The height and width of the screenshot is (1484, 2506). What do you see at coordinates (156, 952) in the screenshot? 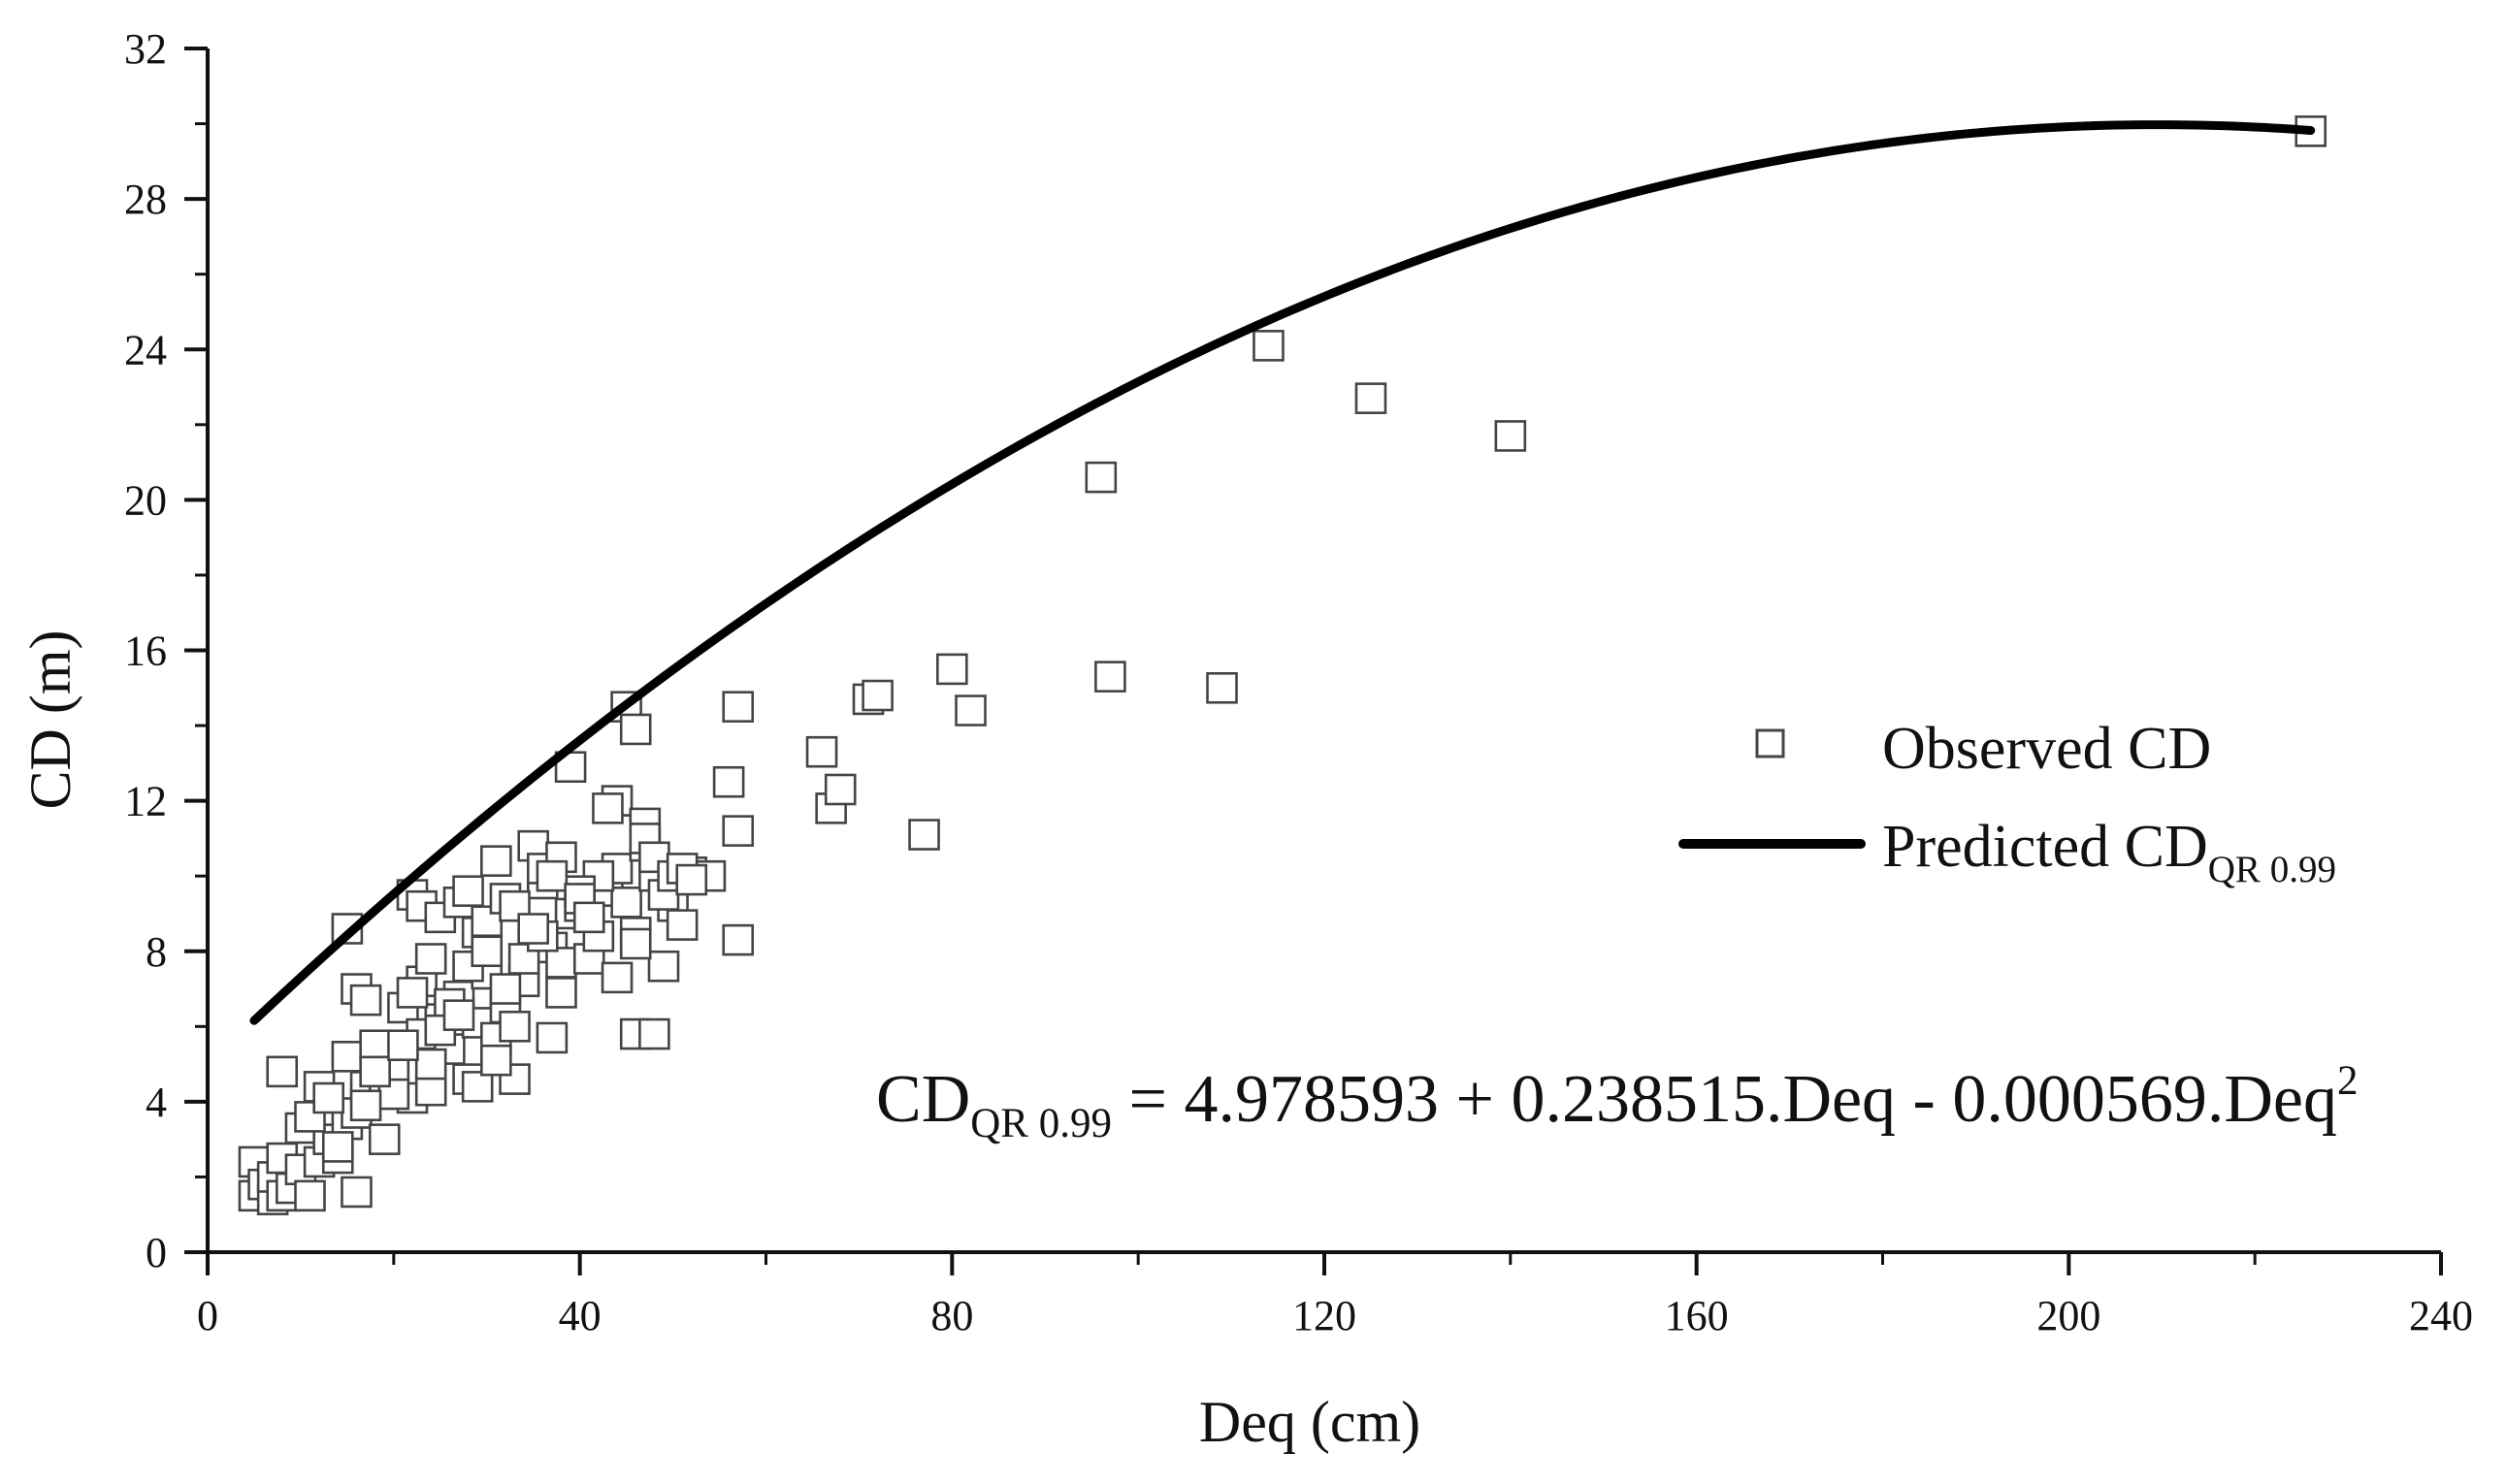
I see `y-tick-label: 8` at bounding box center [156, 952].